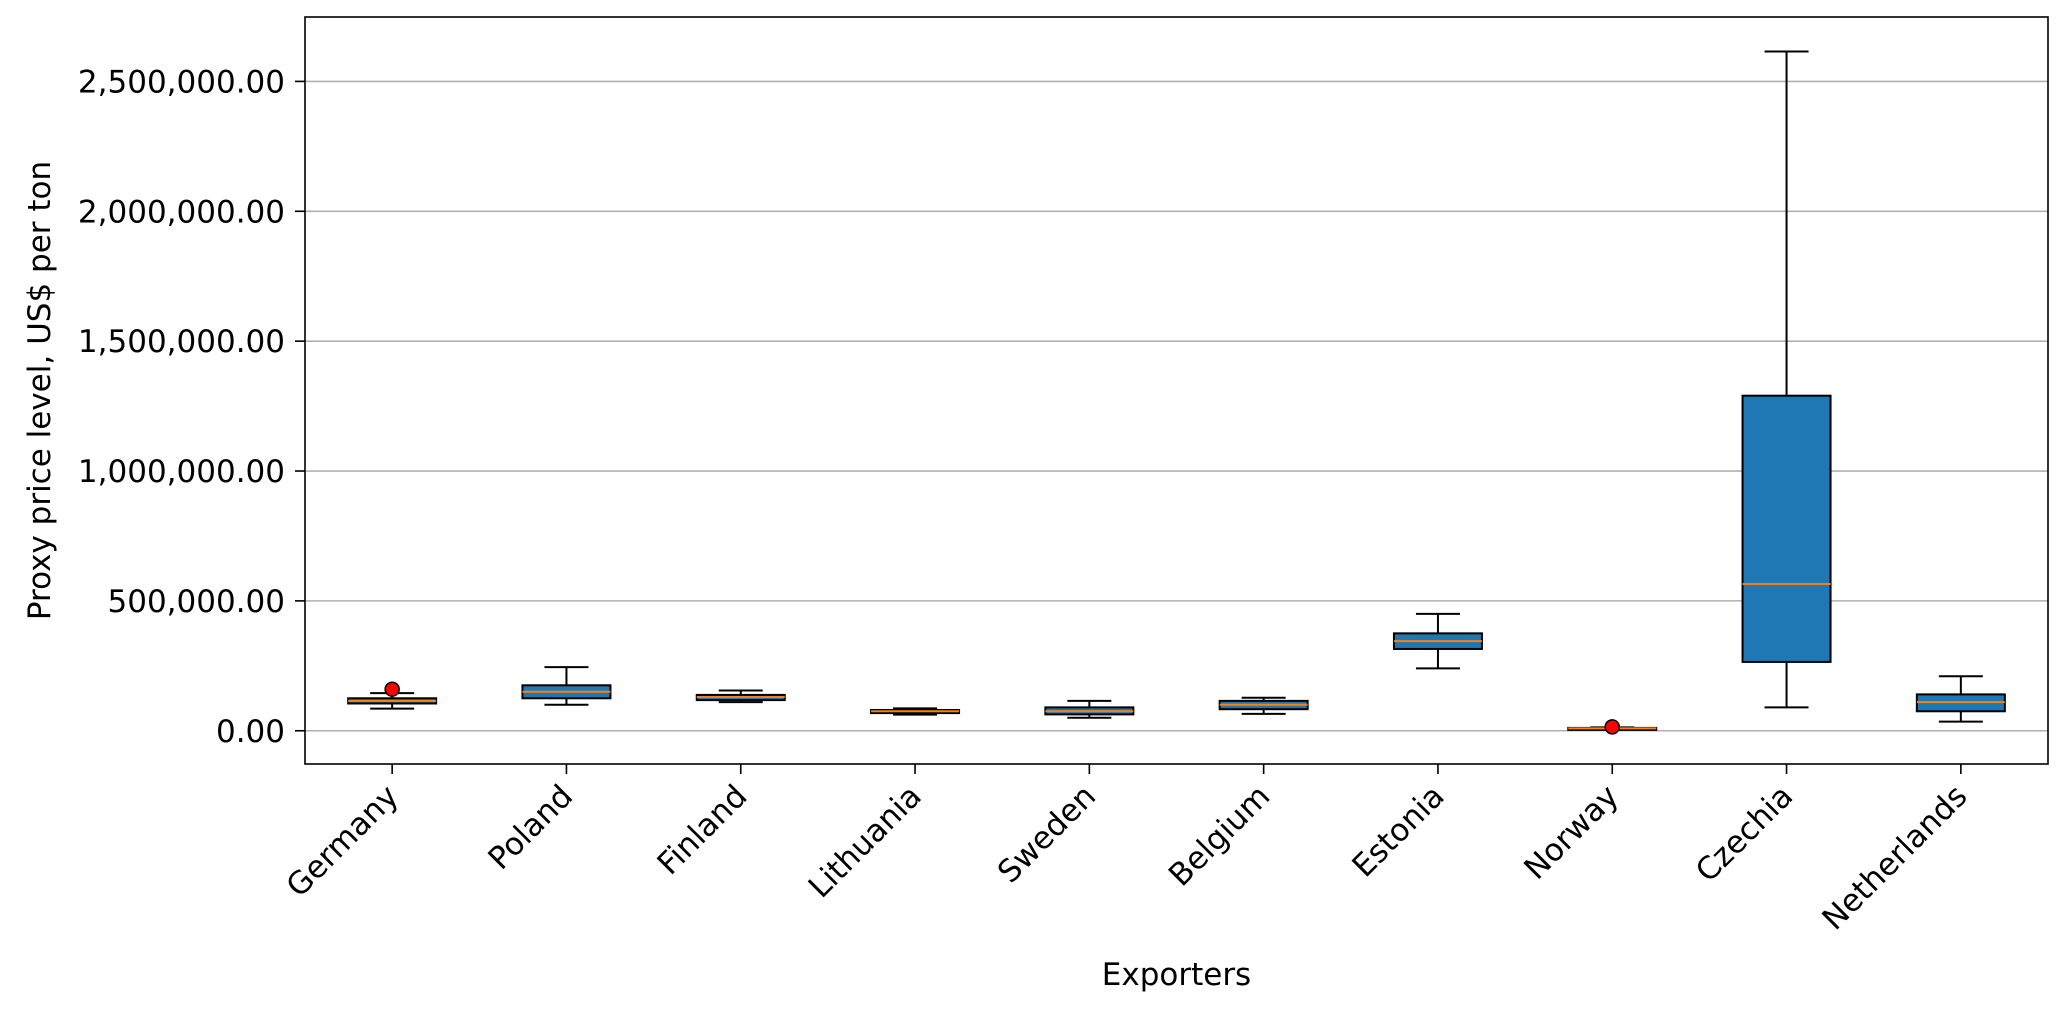  I want to click on y-tick-label: 1,500,000.00, so click(181, 342).